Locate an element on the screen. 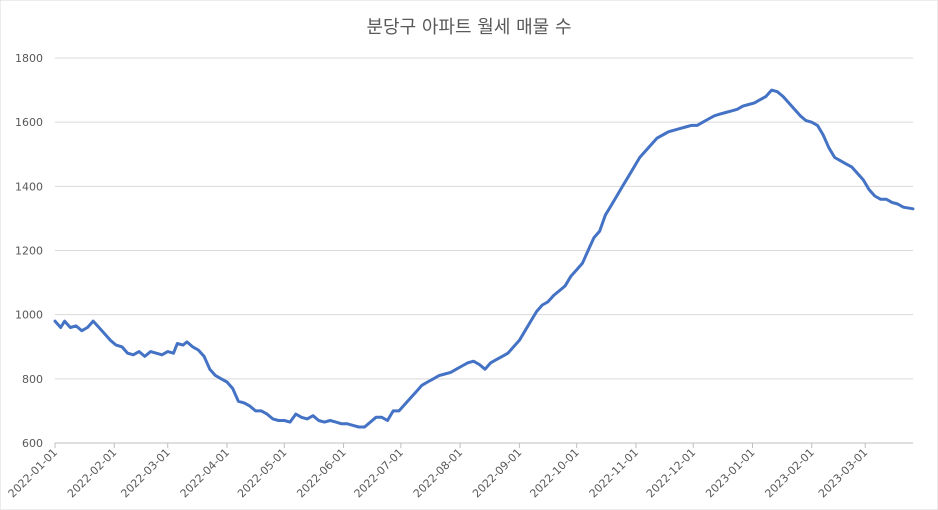 The height and width of the screenshot is (510, 938). chart-title: 분당구 아파트 월세 매물 수 is located at coordinates (468, 27).